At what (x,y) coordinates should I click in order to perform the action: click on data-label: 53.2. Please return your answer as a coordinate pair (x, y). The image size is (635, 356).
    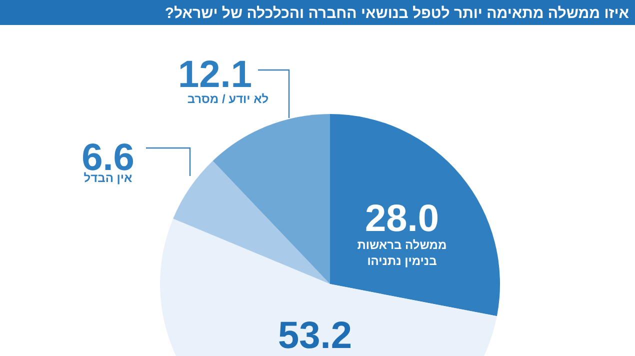
    Looking at the image, I should click on (315, 335).